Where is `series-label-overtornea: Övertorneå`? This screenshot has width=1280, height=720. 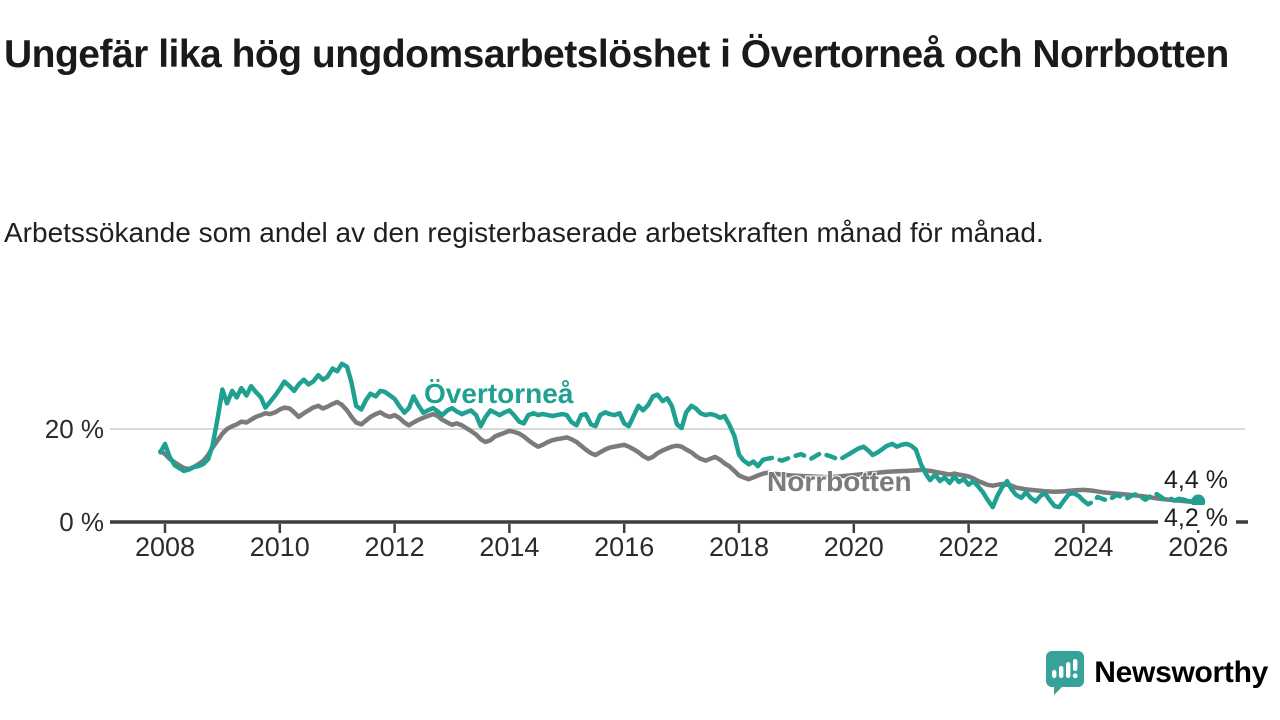 series-label-overtornea: Övertorneå is located at coordinates (499, 393).